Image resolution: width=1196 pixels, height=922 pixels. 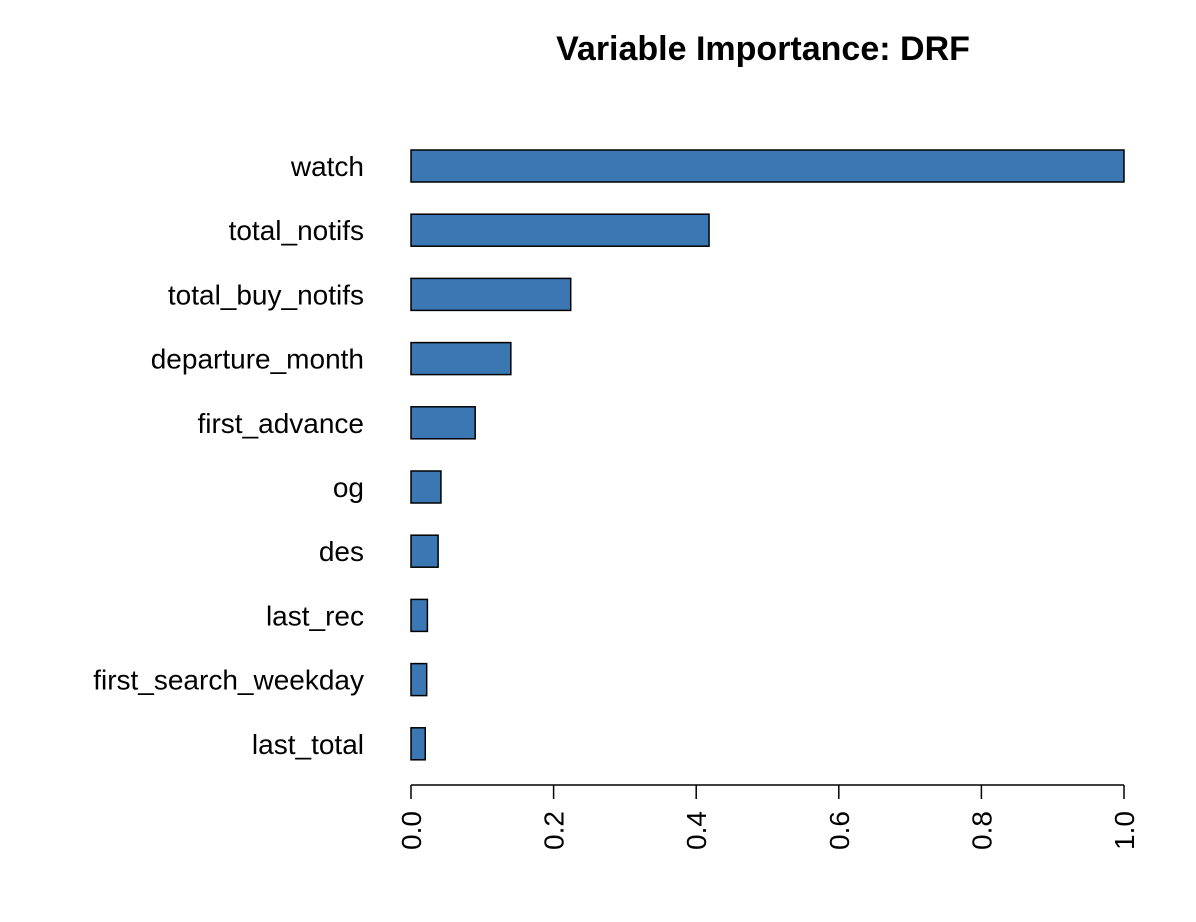 What do you see at coordinates (411, 830) in the screenshot?
I see `x-tick-label: 0.0` at bounding box center [411, 830].